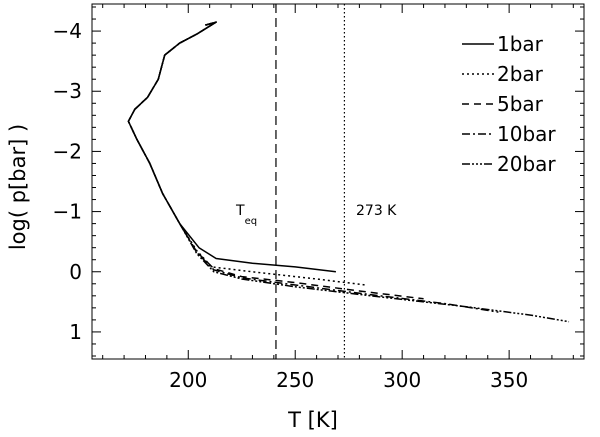  I want to click on y-tick-label: 0, so click(75, 272).